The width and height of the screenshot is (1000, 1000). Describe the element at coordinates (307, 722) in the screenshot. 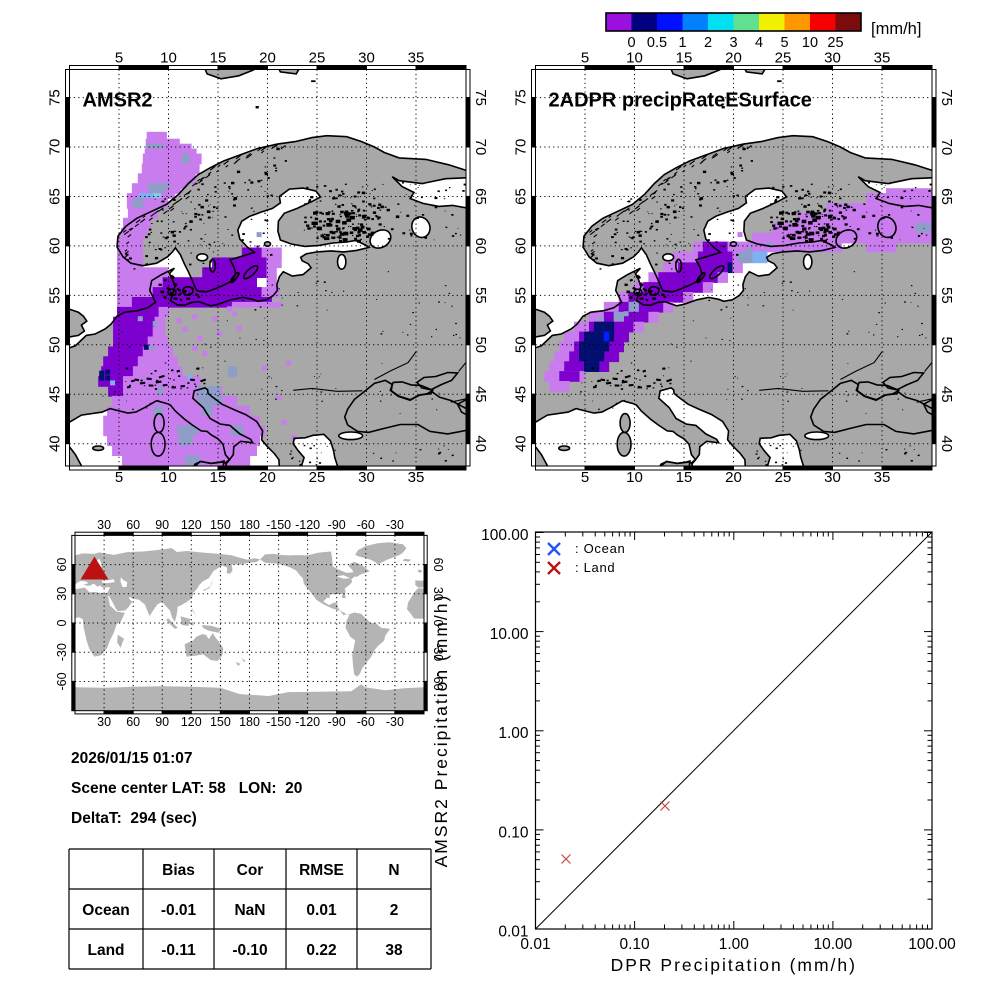

I see `svg-text: -120` at that location.